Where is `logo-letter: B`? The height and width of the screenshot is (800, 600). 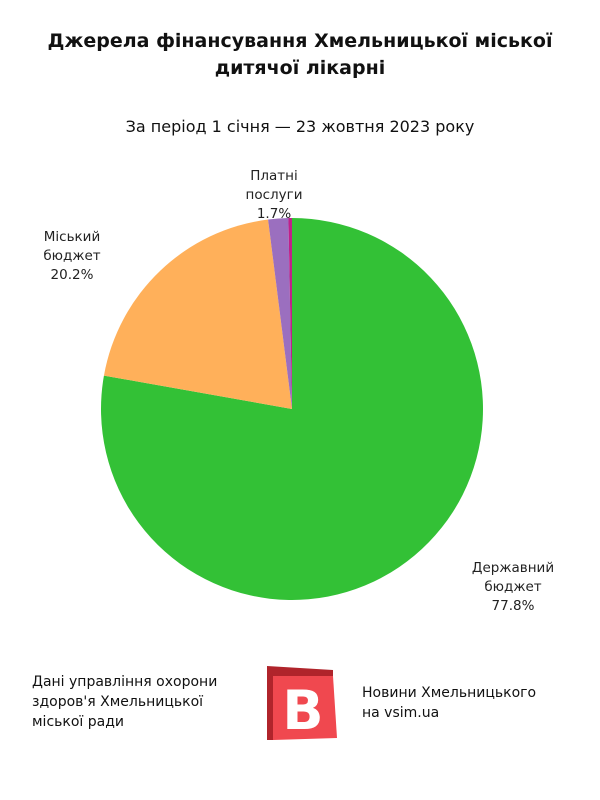
logo-letter: B is located at coordinates (302, 710).